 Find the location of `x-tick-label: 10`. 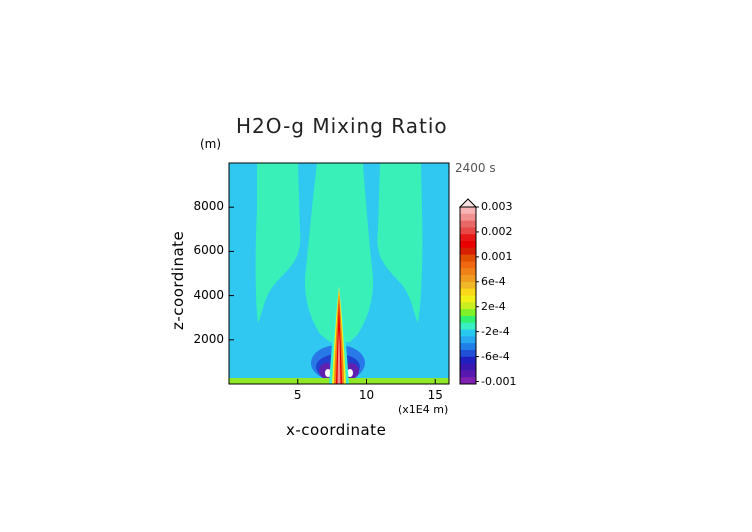

x-tick-label: 10 is located at coordinates (366, 395).